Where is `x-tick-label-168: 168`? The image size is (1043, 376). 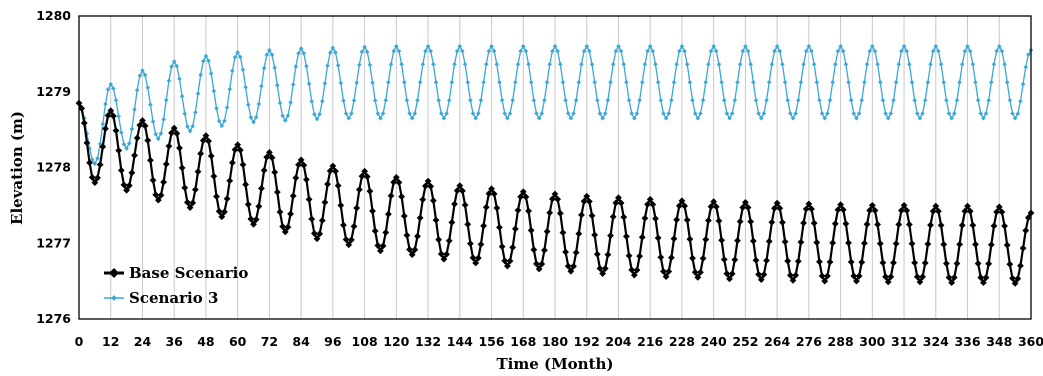 x-tick-label-168: 168 is located at coordinates (523, 341).